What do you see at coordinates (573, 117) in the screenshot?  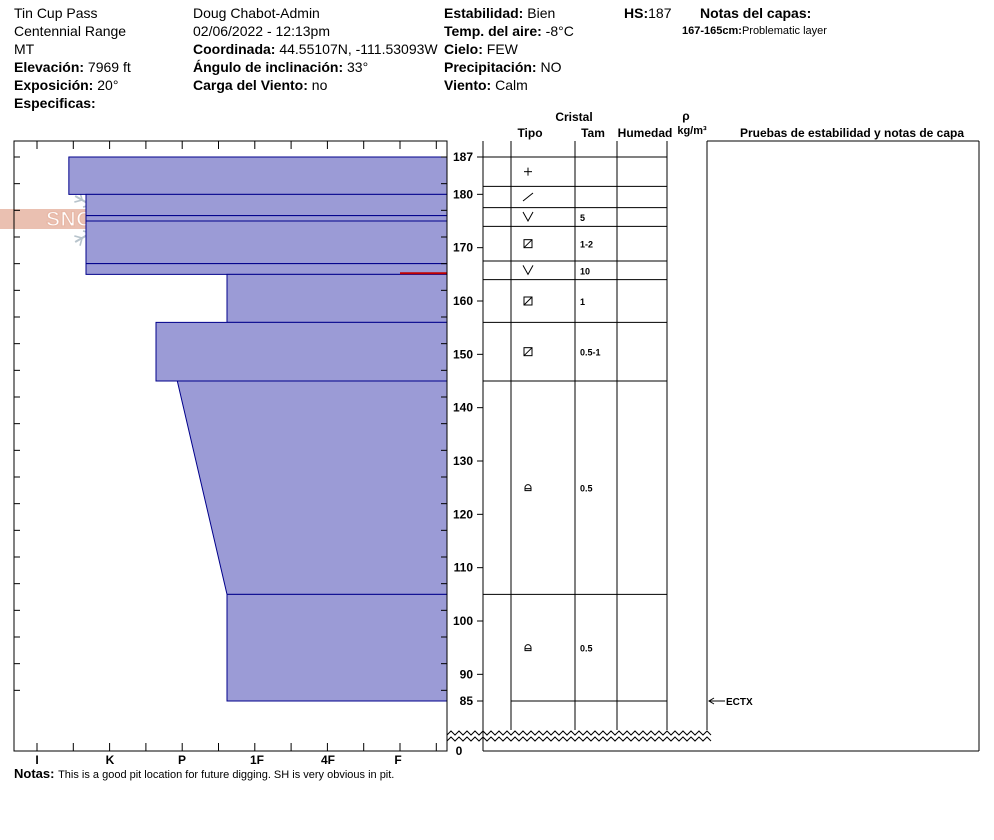 I see `cristal-header: Cristal` at bounding box center [573, 117].